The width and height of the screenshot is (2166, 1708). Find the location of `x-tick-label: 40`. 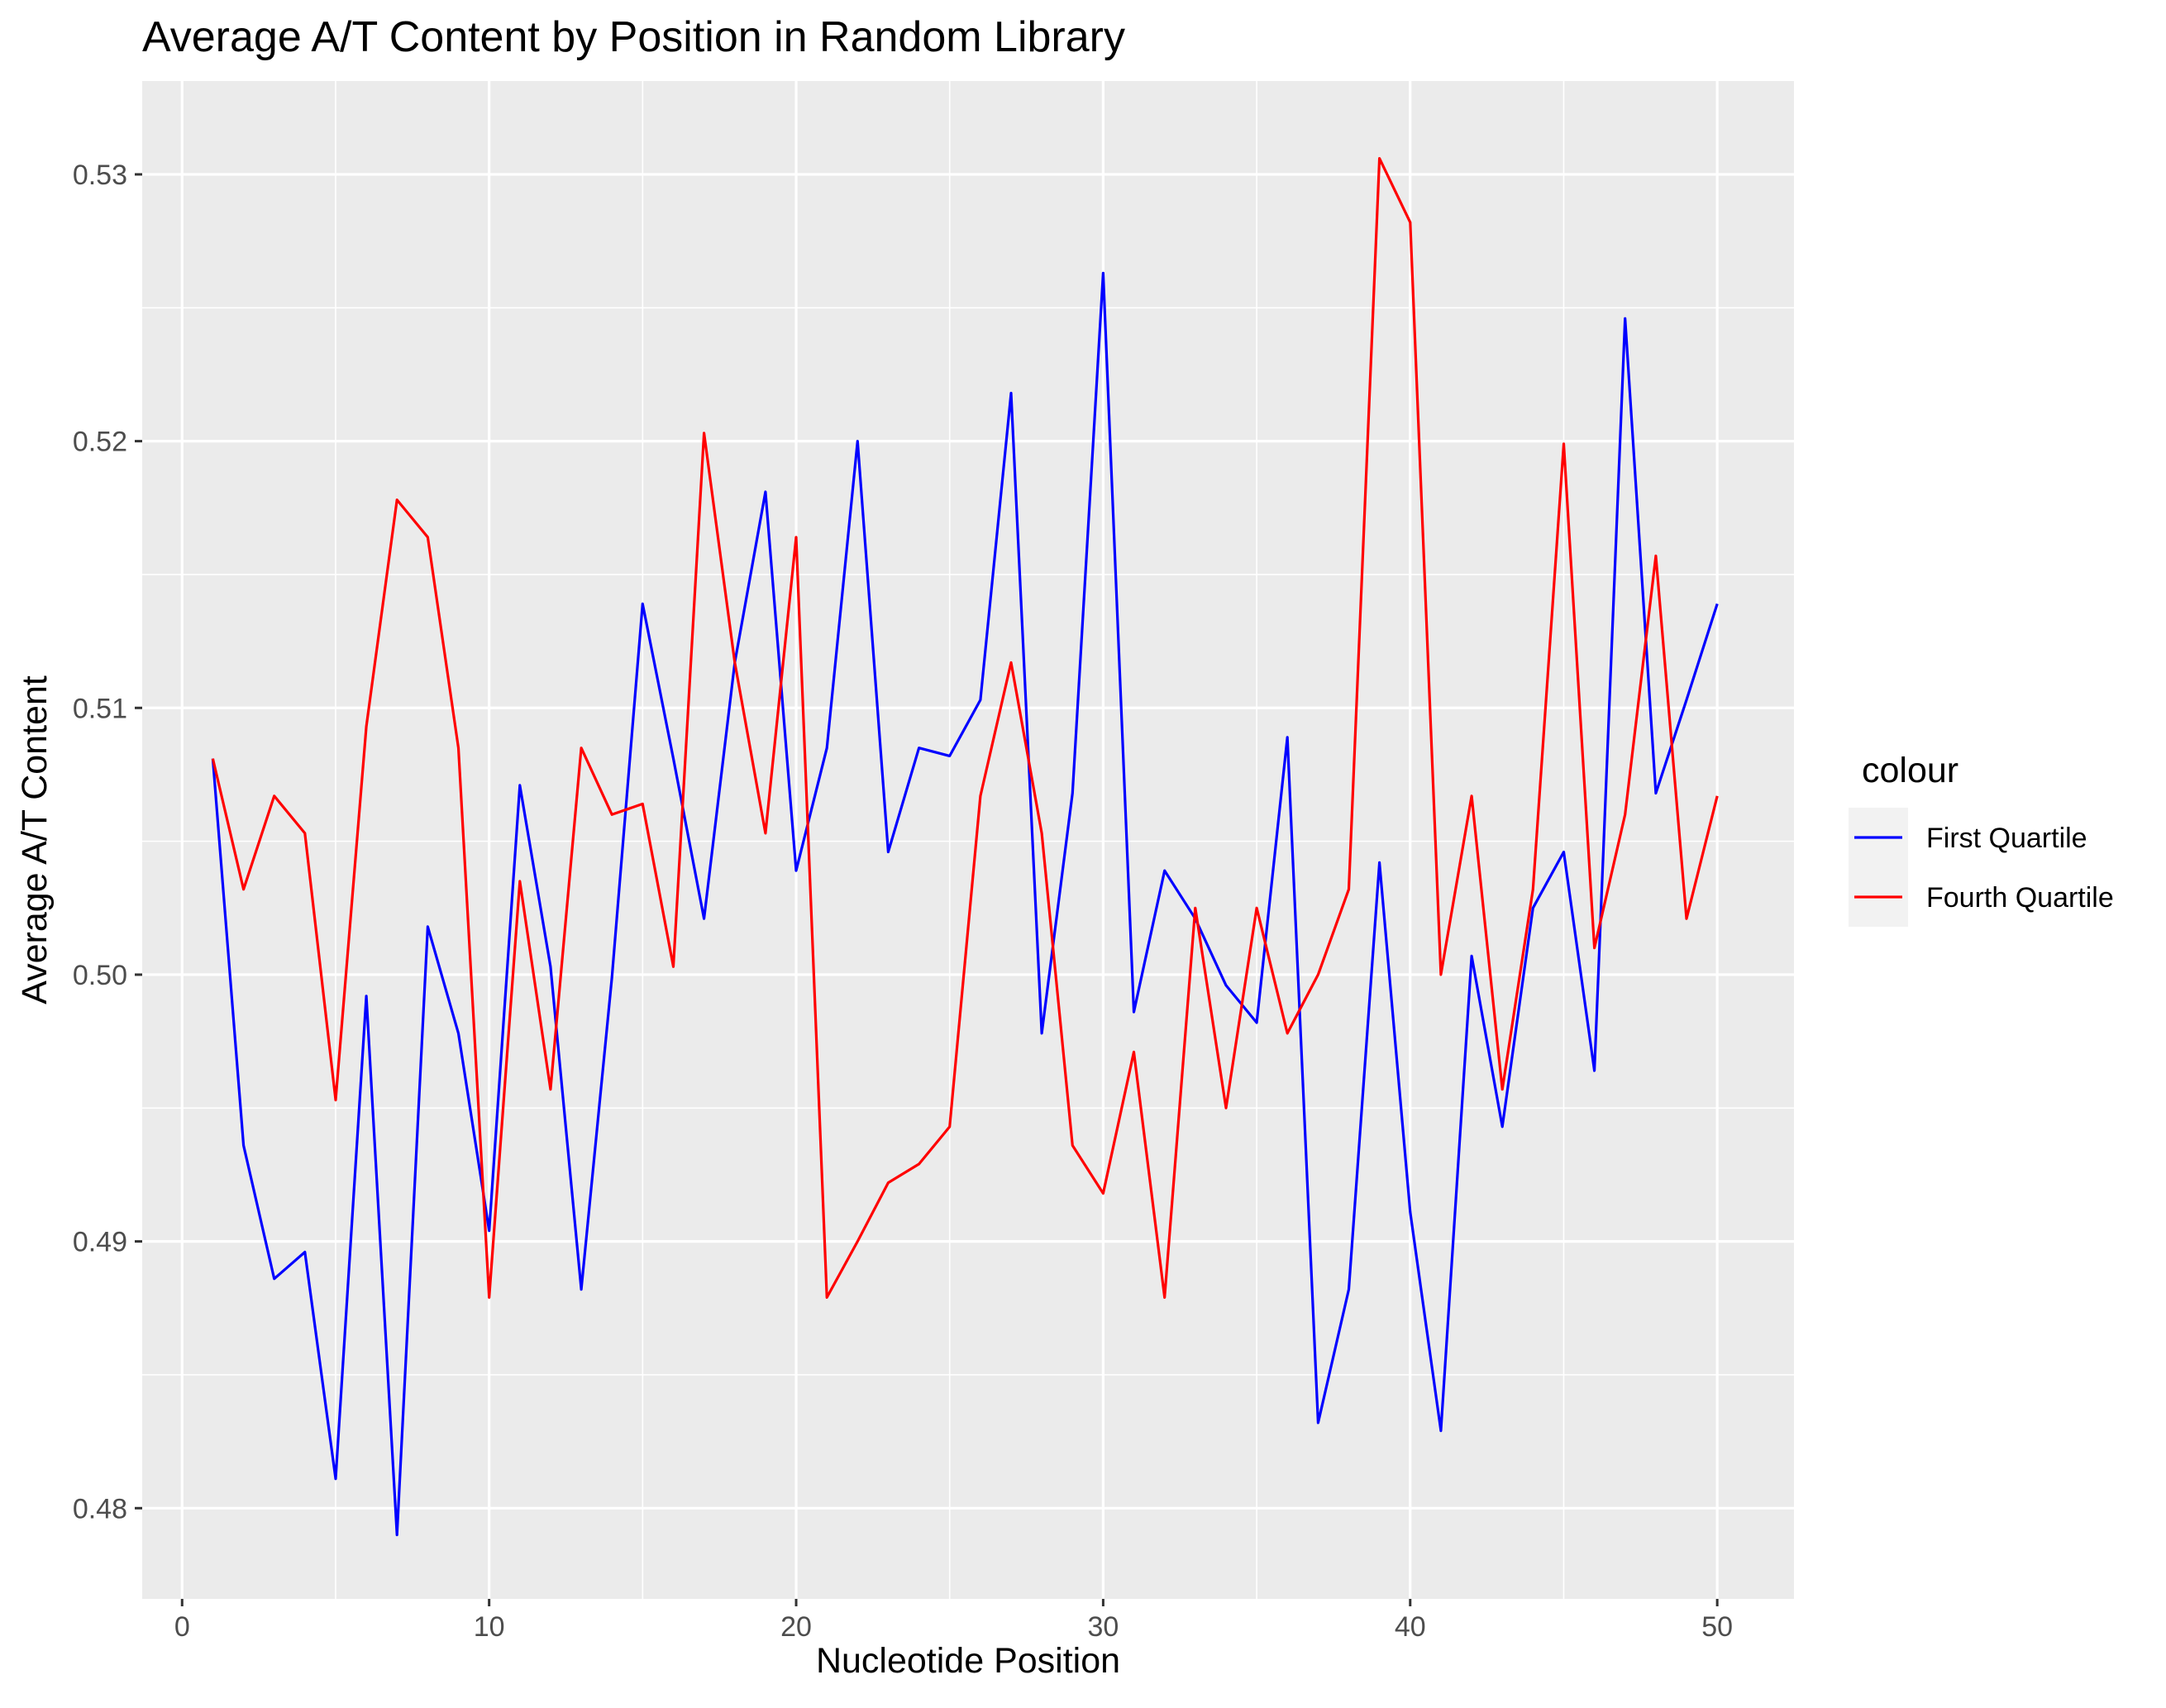

x-tick-label: 40 is located at coordinates (1410, 1627).